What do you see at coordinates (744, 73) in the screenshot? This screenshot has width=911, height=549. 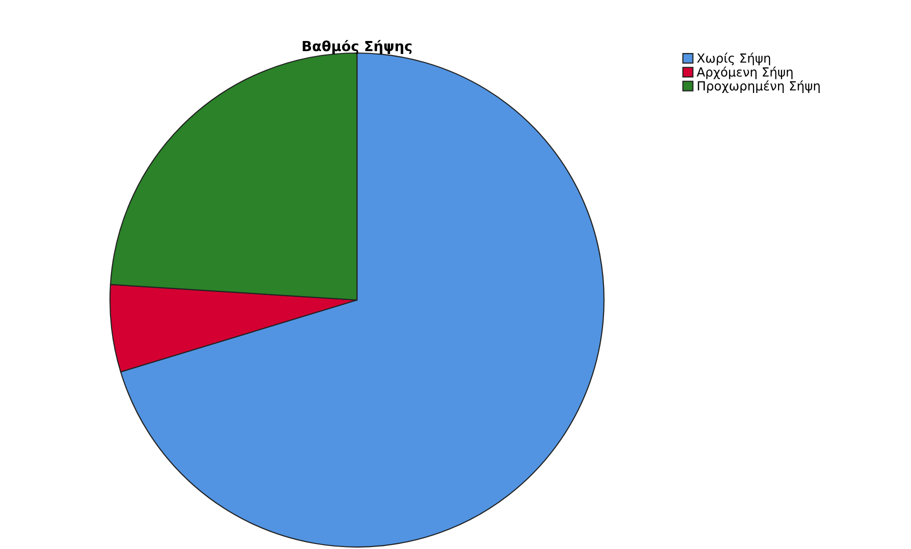 I see `legend-label: Αρχόμενη Σήψη` at bounding box center [744, 73].